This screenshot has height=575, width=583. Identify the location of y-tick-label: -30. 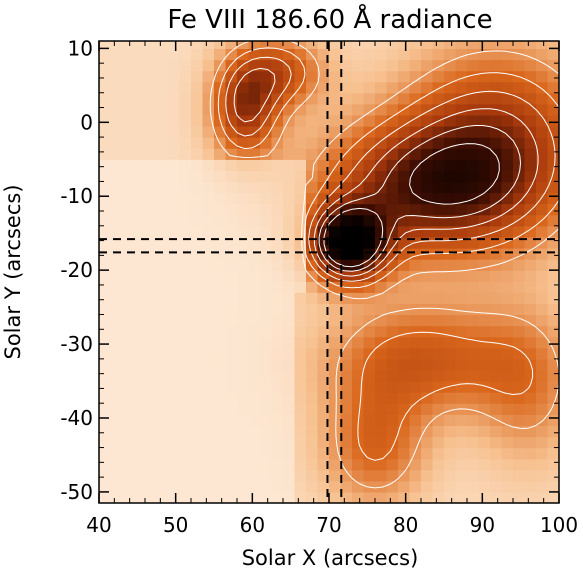
(76, 344).